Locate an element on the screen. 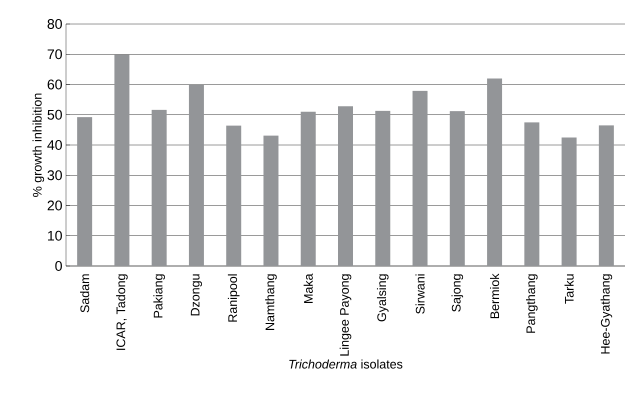 This screenshot has width=625, height=416. y-tick-label: 70 is located at coordinates (55, 54).